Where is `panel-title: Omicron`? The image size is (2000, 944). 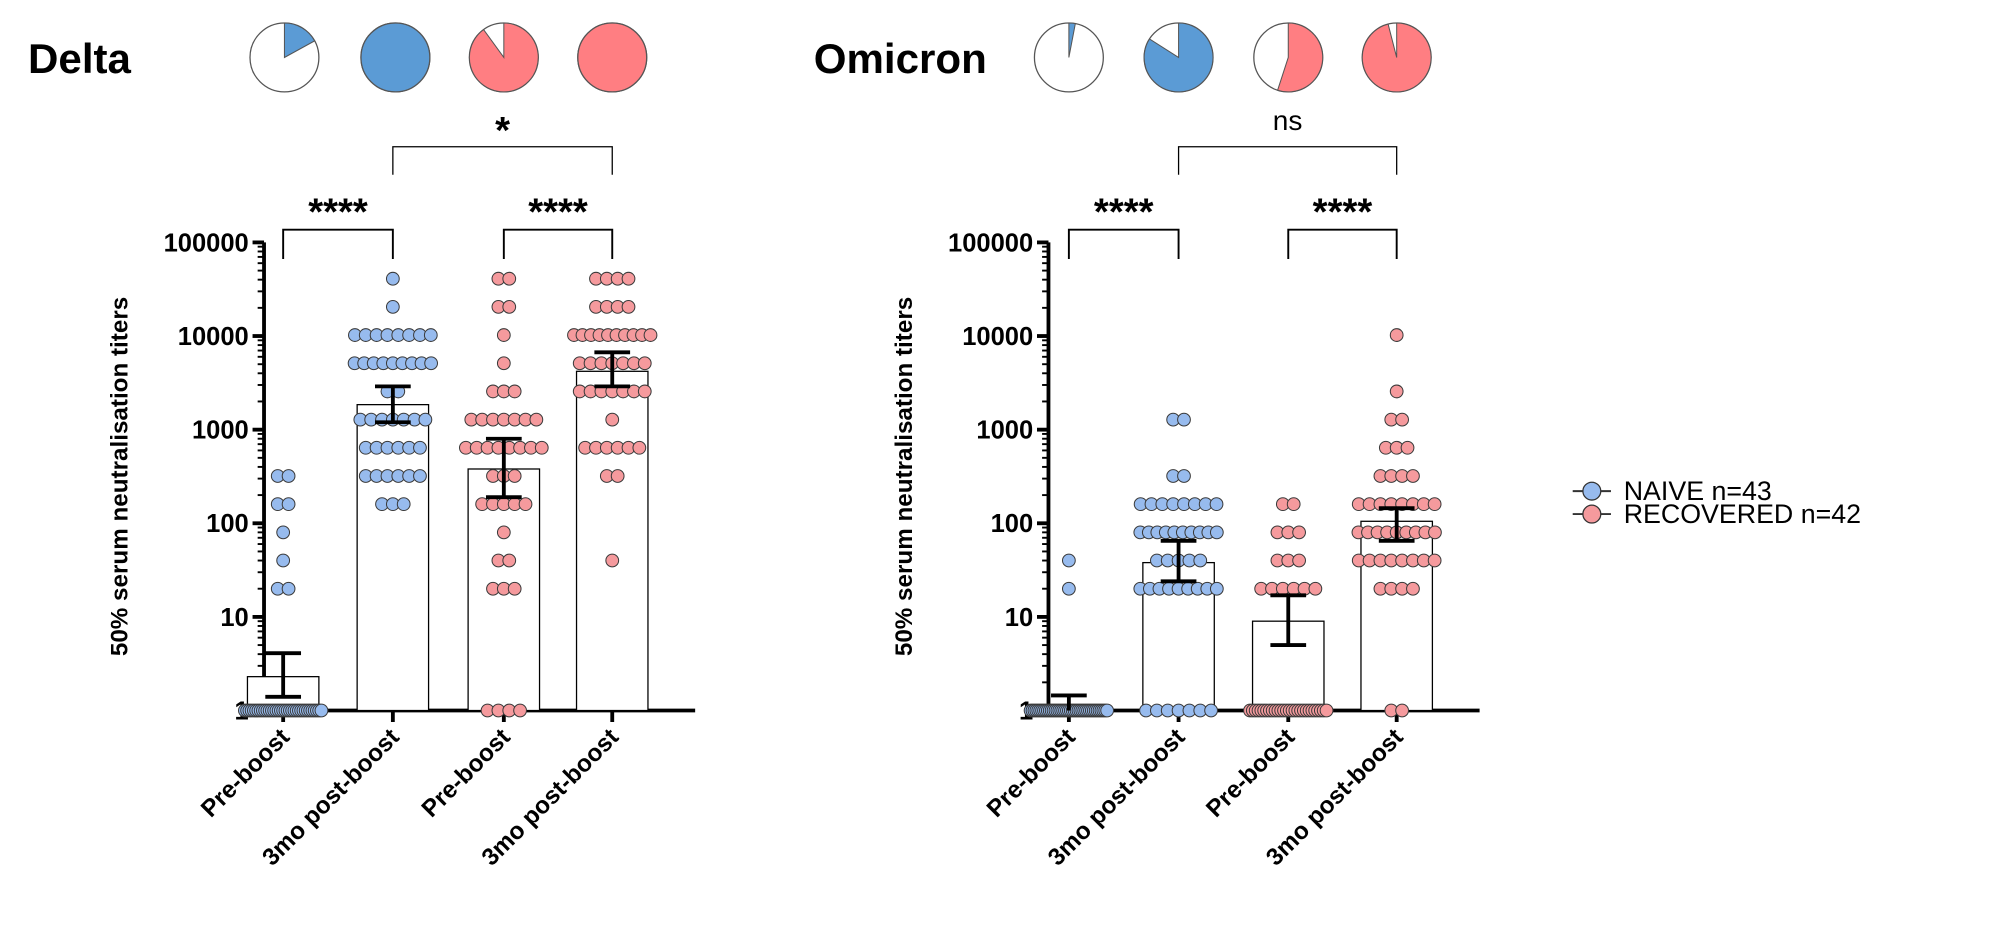 panel-title: Omicron is located at coordinates (900, 58).